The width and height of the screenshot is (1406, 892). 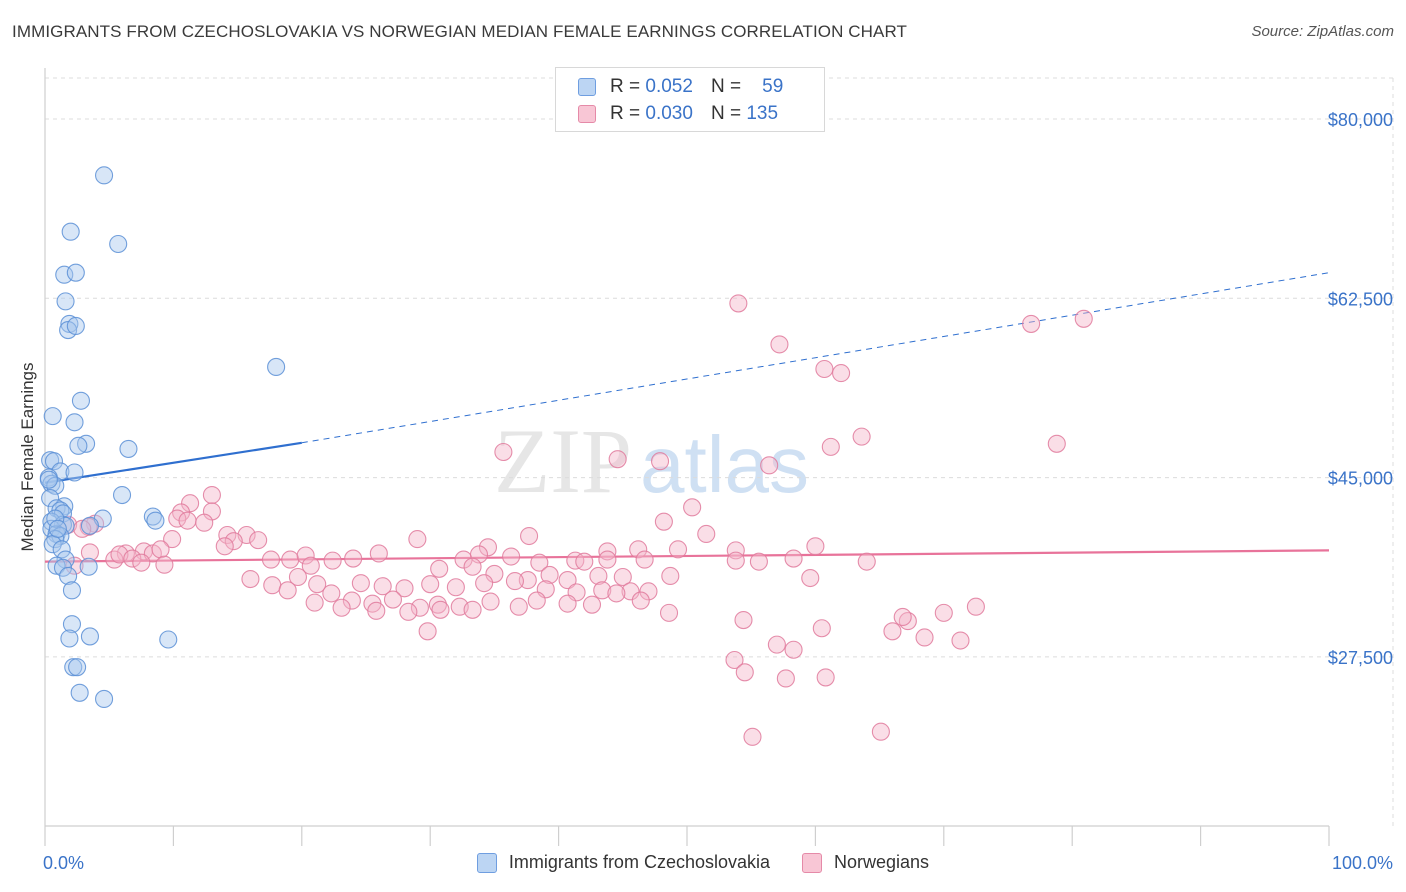 What do you see at coordinates (669, 113) in the screenshot?
I see `legend-r-value: 0.030` at bounding box center [669, 113].